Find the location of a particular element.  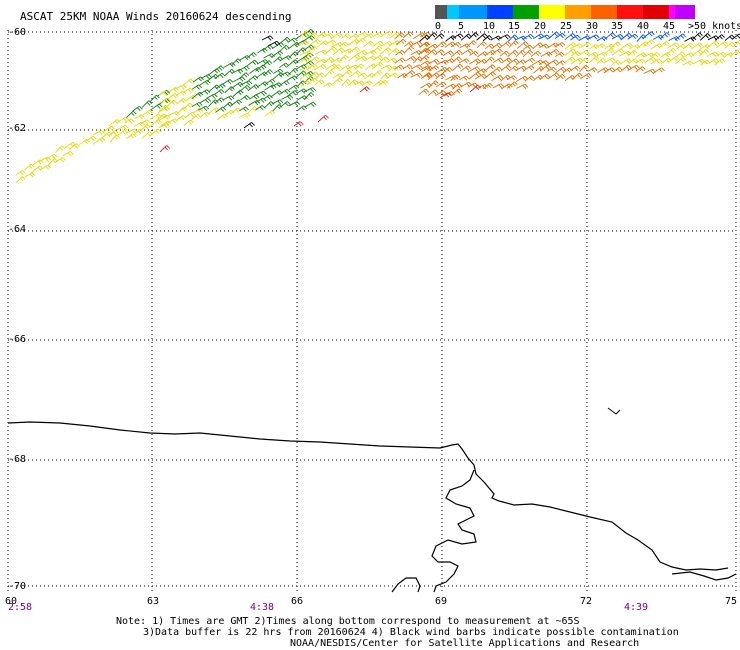

legend-label: 25 is located at coordinates (566, 26).